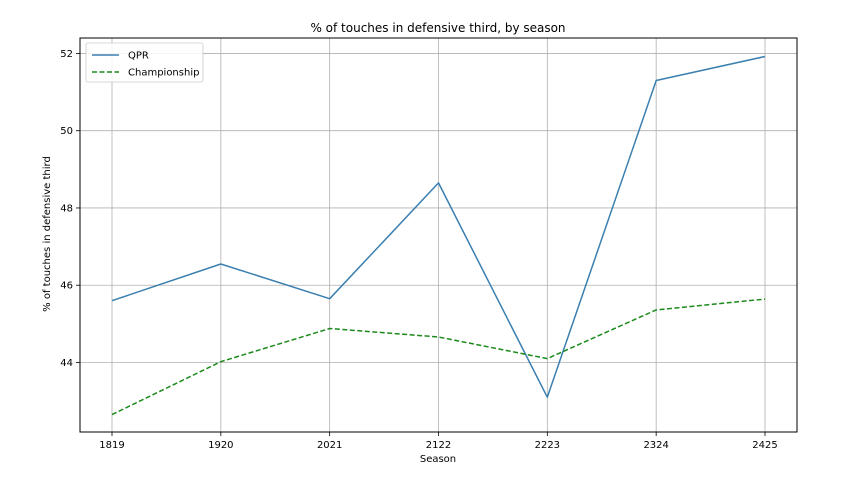  I want to click on x-axis-title: Season, so click(438, 459).